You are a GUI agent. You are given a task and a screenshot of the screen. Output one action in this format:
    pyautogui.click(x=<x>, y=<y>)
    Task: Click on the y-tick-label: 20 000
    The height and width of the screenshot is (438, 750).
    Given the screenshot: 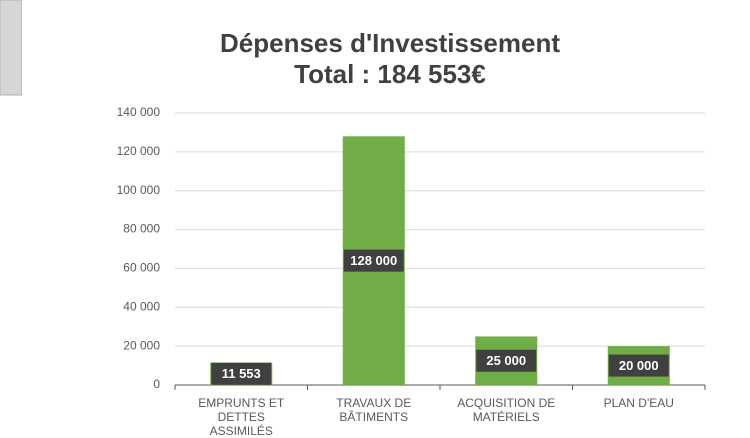 What is the action you would take?
    pyautogui.click(x=141, y=345)
    